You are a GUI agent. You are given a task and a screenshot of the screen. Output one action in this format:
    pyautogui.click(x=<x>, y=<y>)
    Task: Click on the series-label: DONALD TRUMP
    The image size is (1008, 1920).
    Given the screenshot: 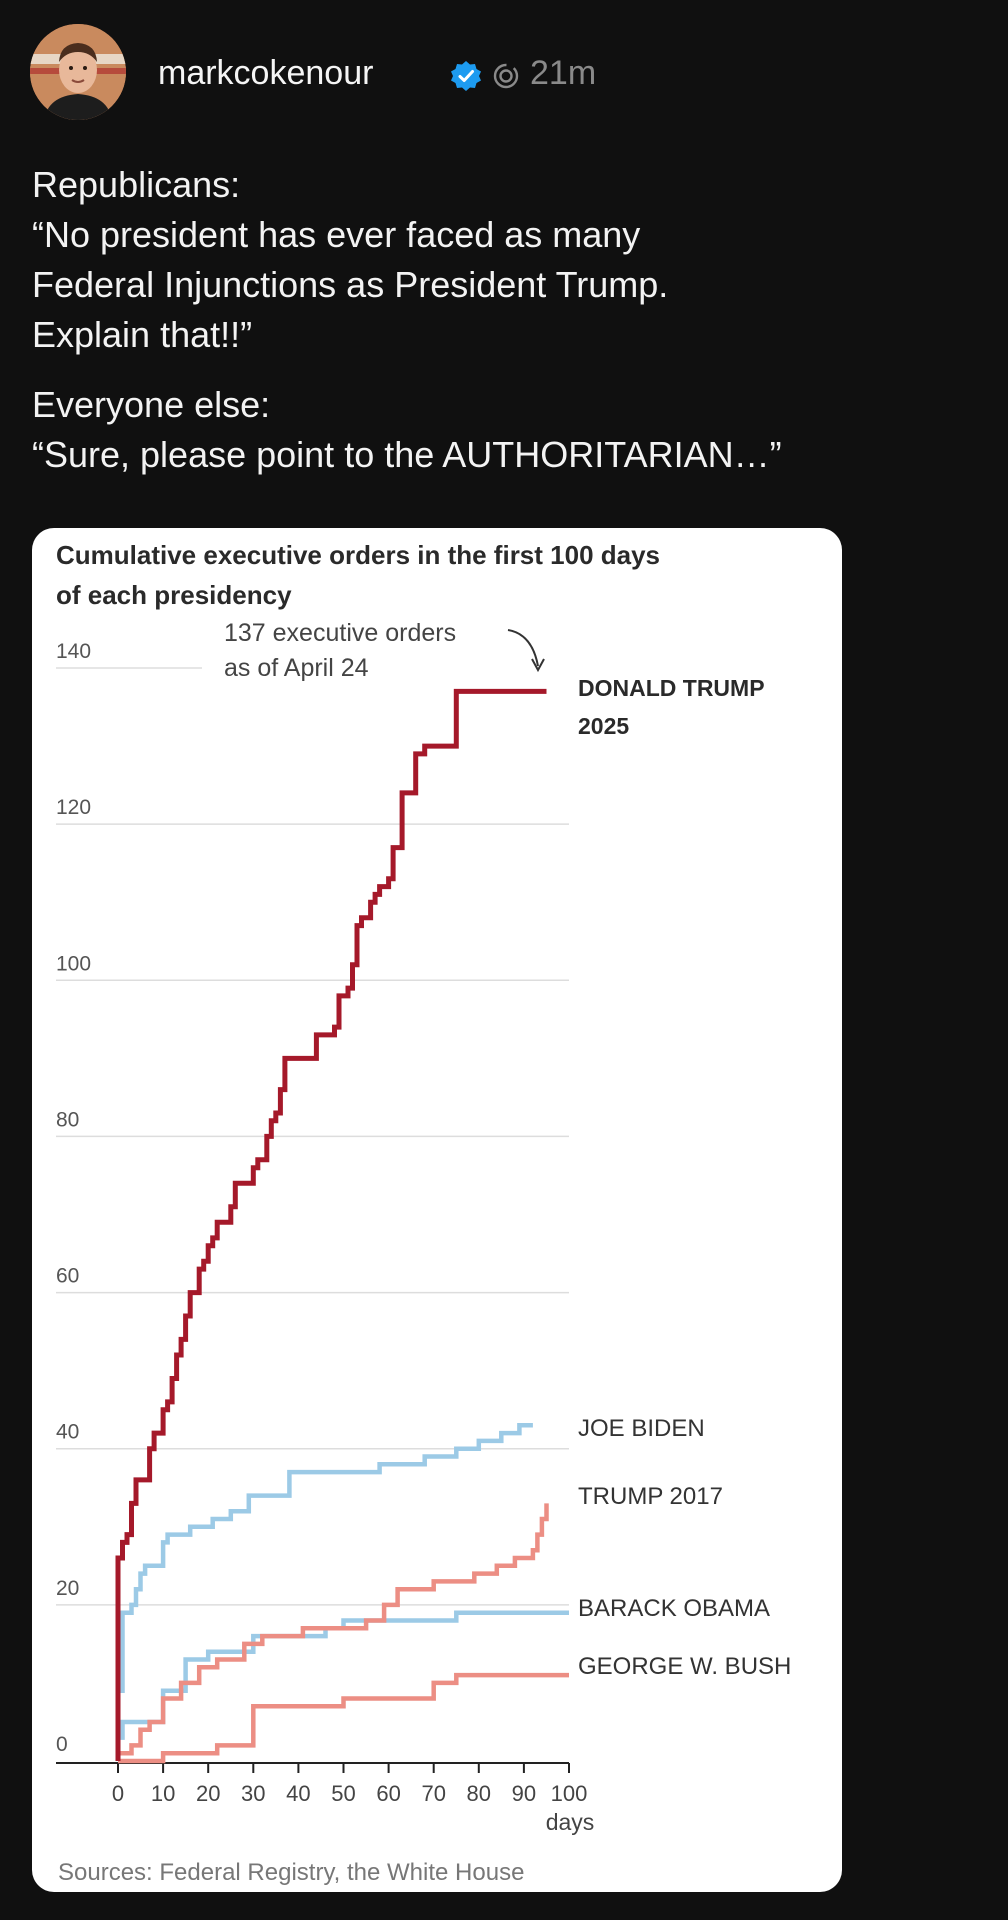 What is the action you would take?
    pyautogui.click(x=671, y=688)
    